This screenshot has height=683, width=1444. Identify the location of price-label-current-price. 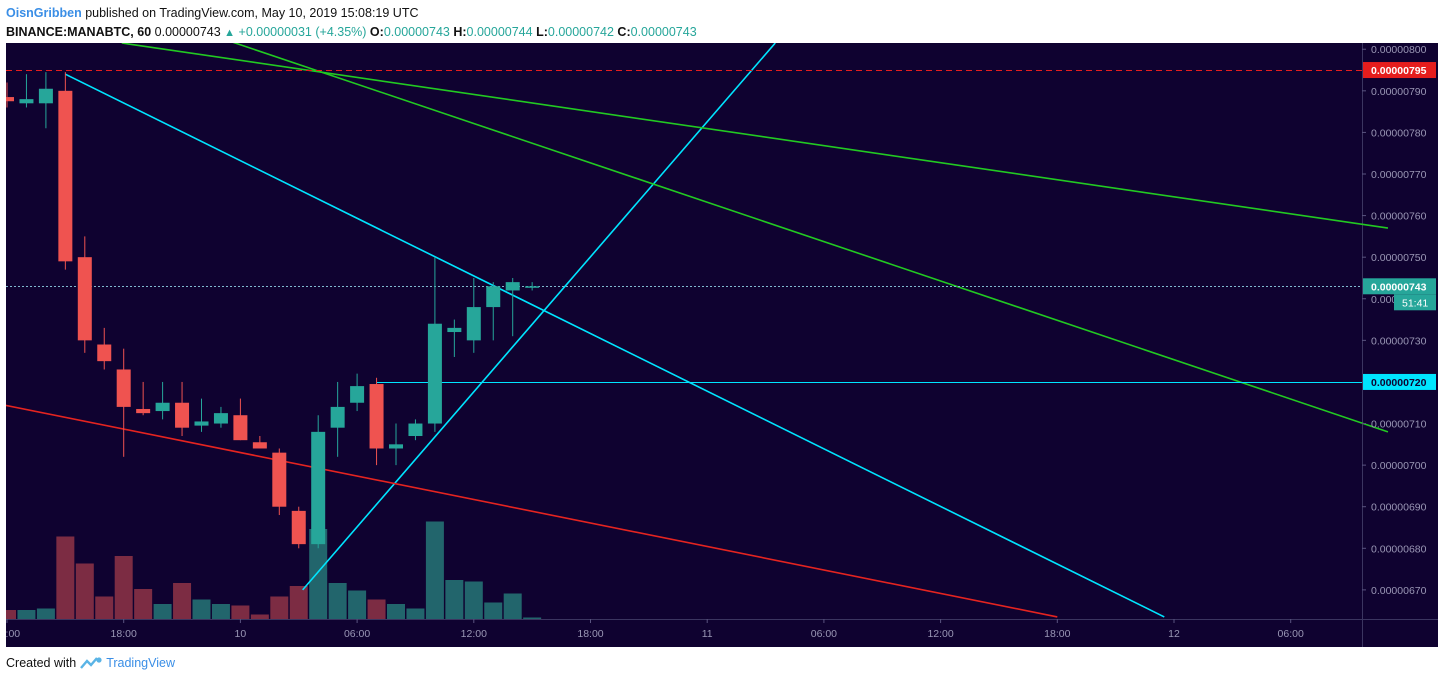
(1399, 286).